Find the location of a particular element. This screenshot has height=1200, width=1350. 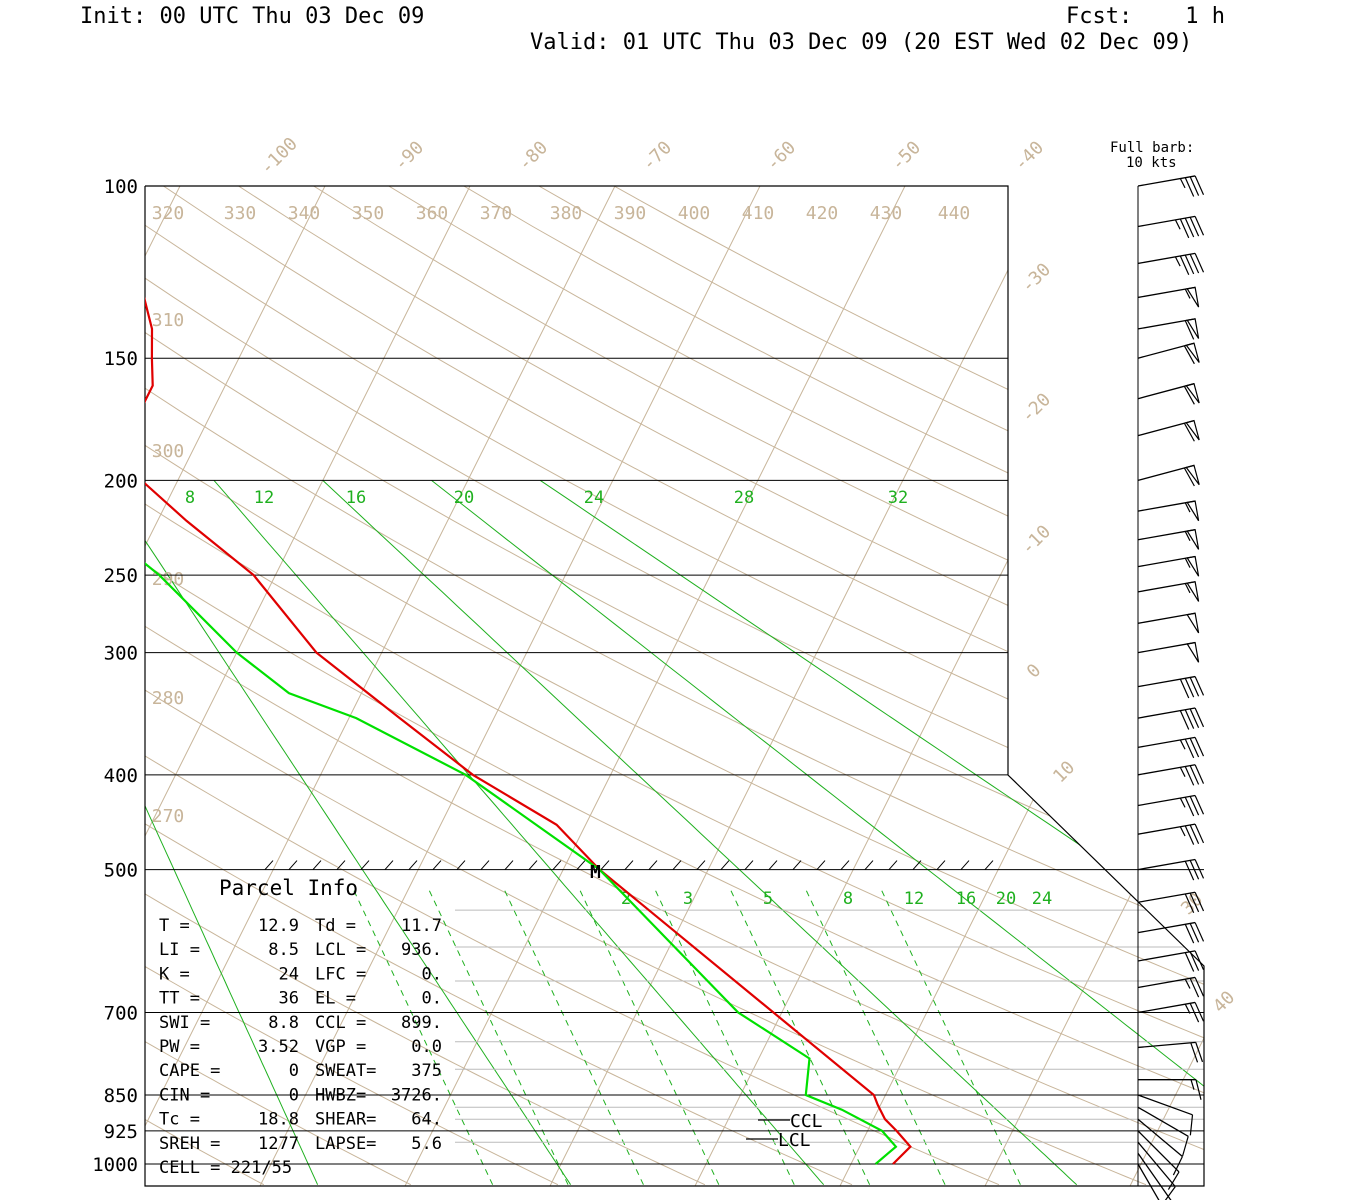

isotherm-label: -80 is located at coordinates (533, 156).